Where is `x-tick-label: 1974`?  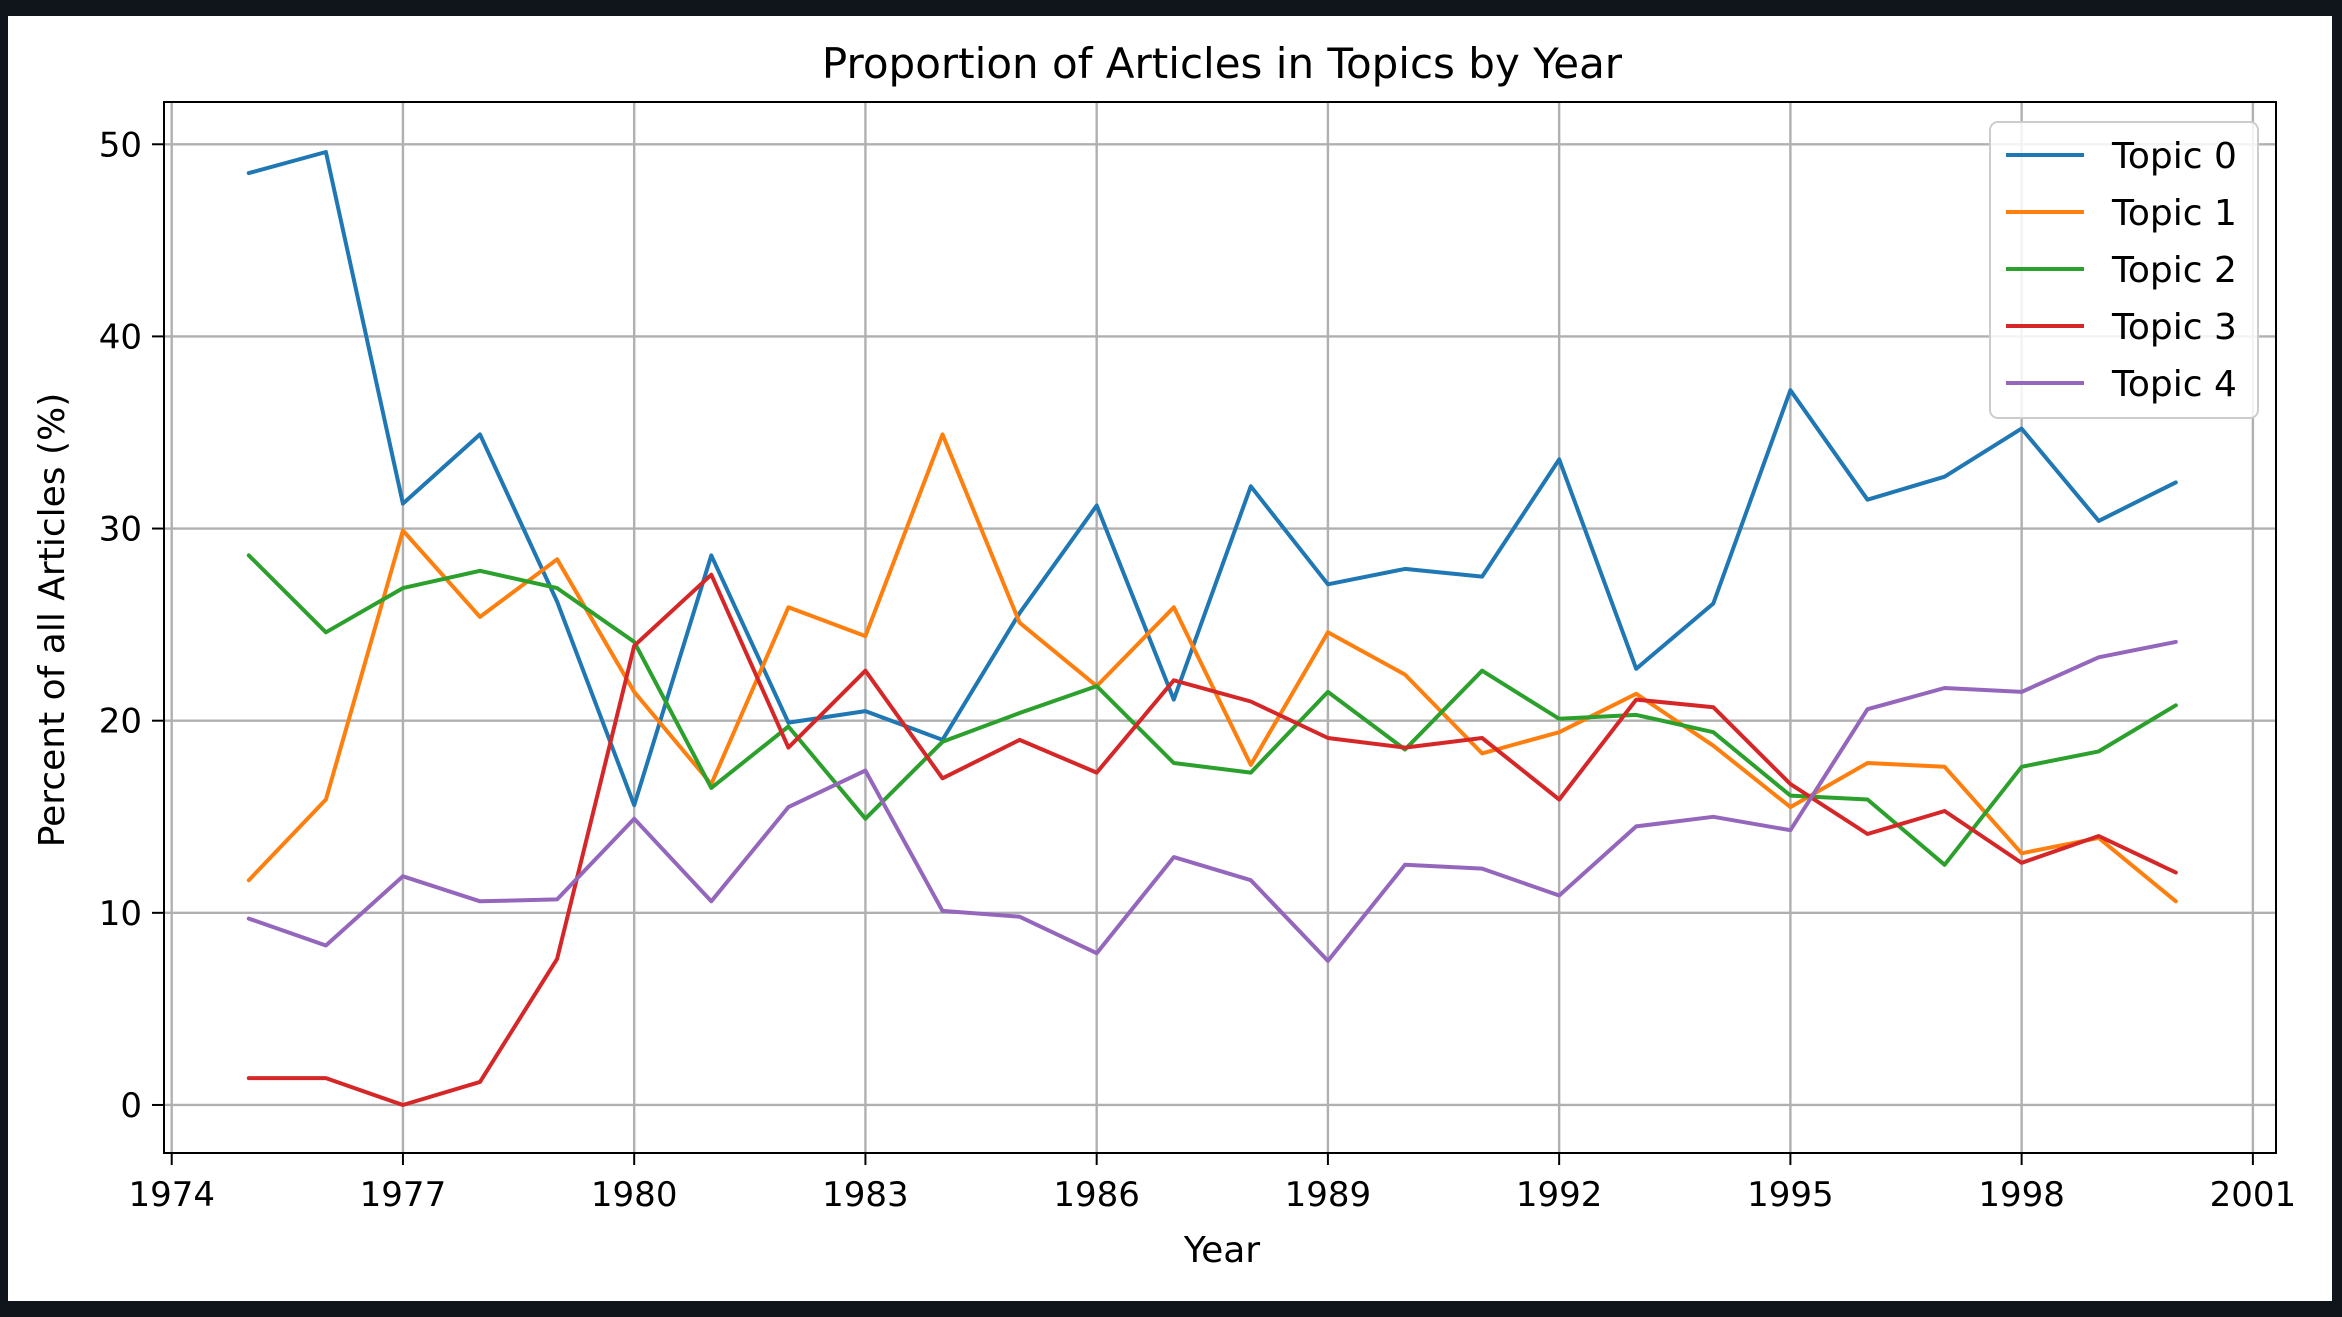
x-tick-label: 1974 is located at coordinates (171, 1195).